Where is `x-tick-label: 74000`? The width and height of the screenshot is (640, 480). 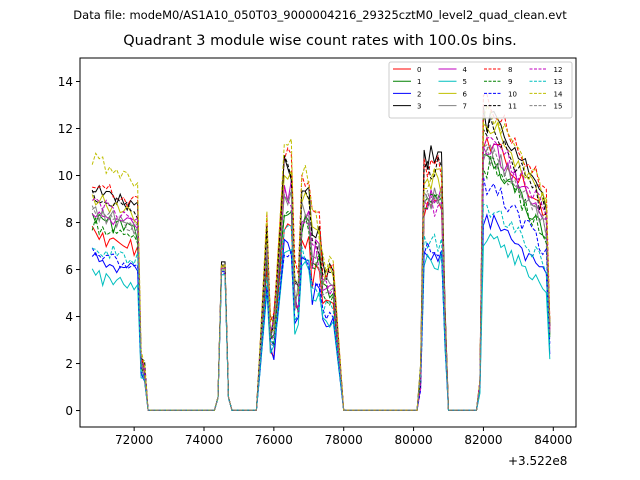
x-tick-label: 74000 is located at coordinates (204, 440).